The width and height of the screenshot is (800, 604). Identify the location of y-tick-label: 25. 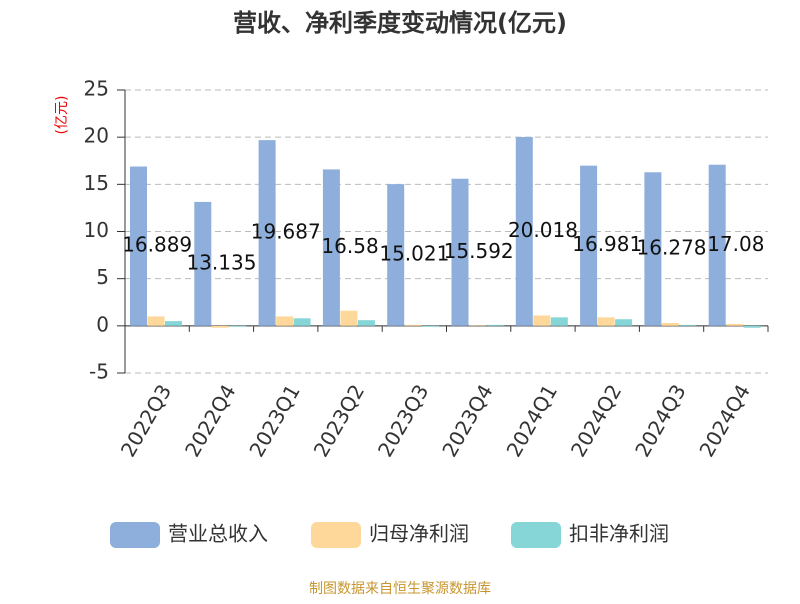
(96, 89).